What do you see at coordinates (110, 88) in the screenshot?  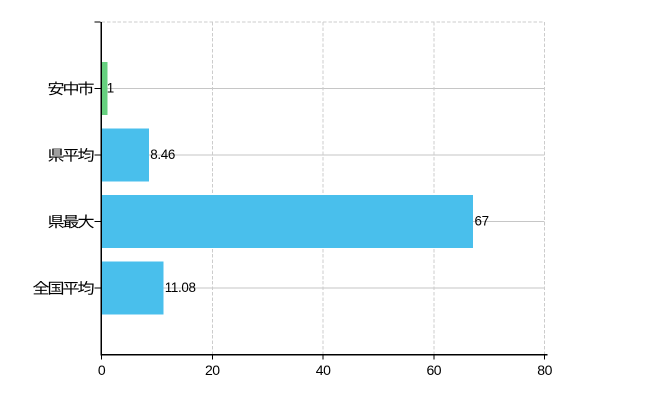 I see `svg-text: 1` at bounding box center [110, 88].